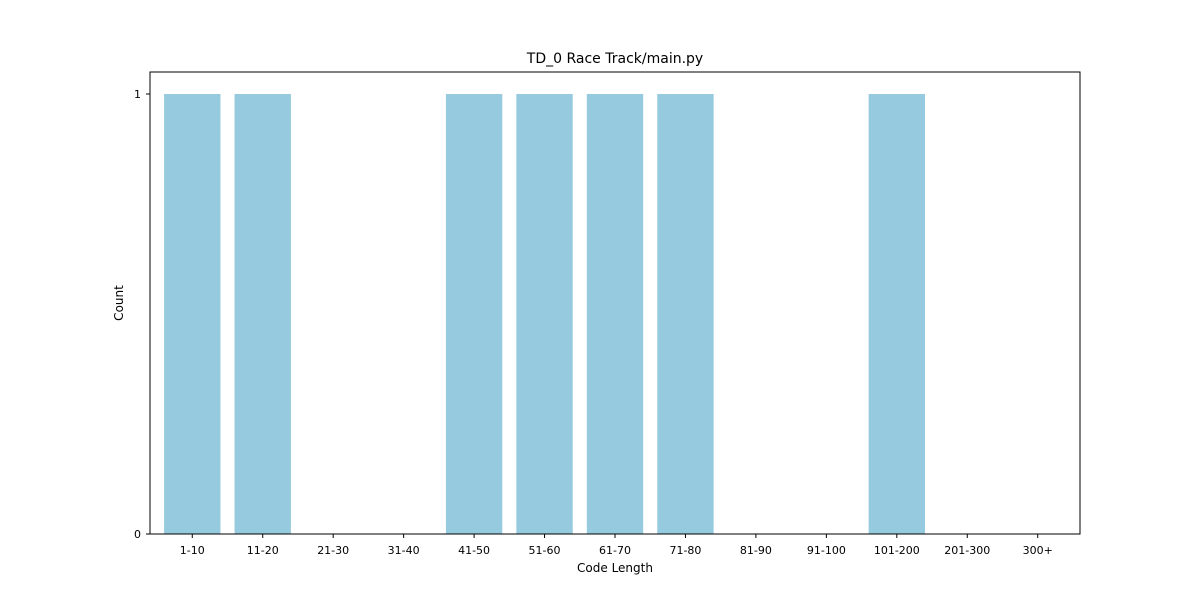 This screenshot has height=604, width=1200. I want to click on x-tick-label: 91-100, so click(826, 550).